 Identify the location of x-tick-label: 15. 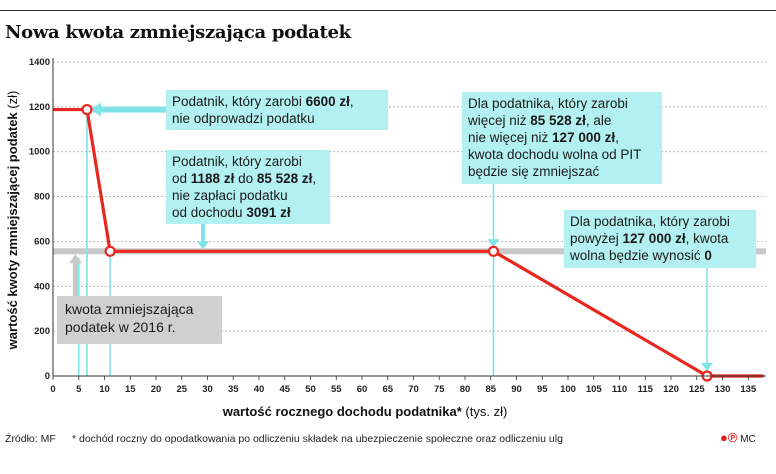
(130, 389).